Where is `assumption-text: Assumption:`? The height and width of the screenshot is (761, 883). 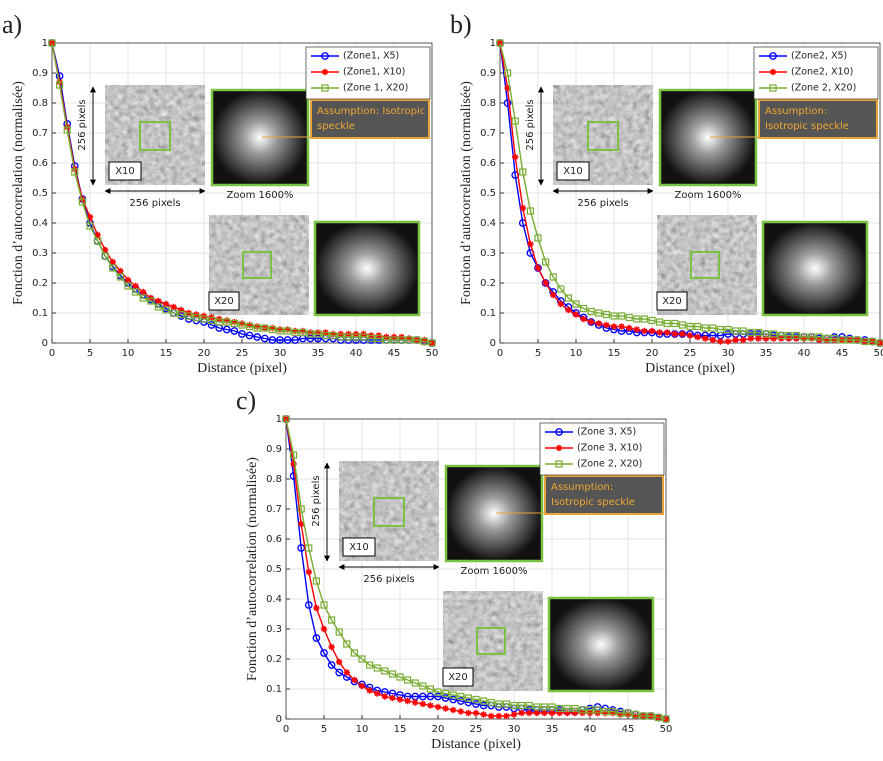 assumption-text: Assumption: is located at coordinates (582, 487).